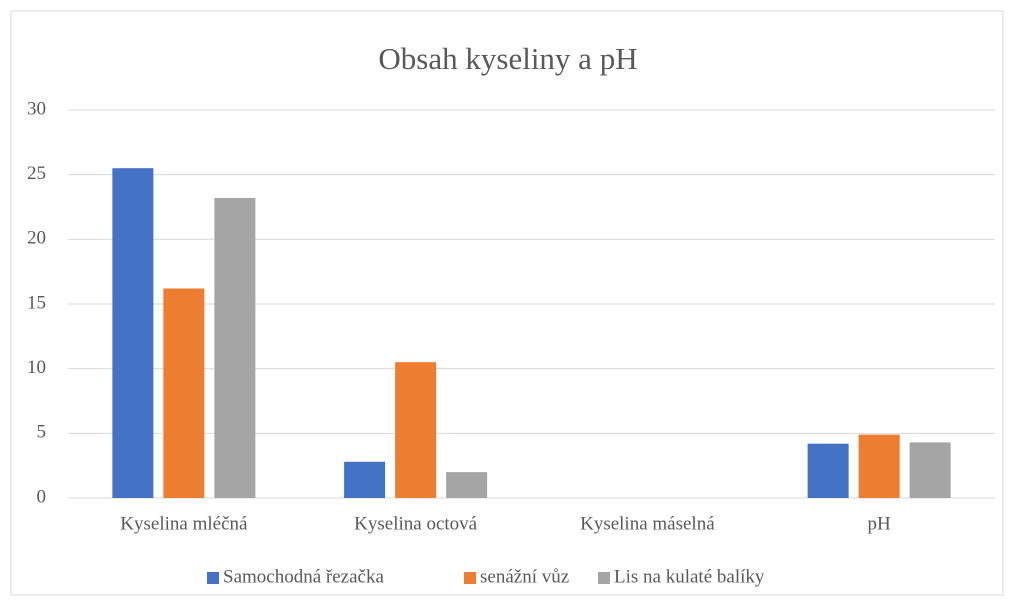 The image size is (1015, 612). I want to click on x-tick-label: pH, so click(880, 523).